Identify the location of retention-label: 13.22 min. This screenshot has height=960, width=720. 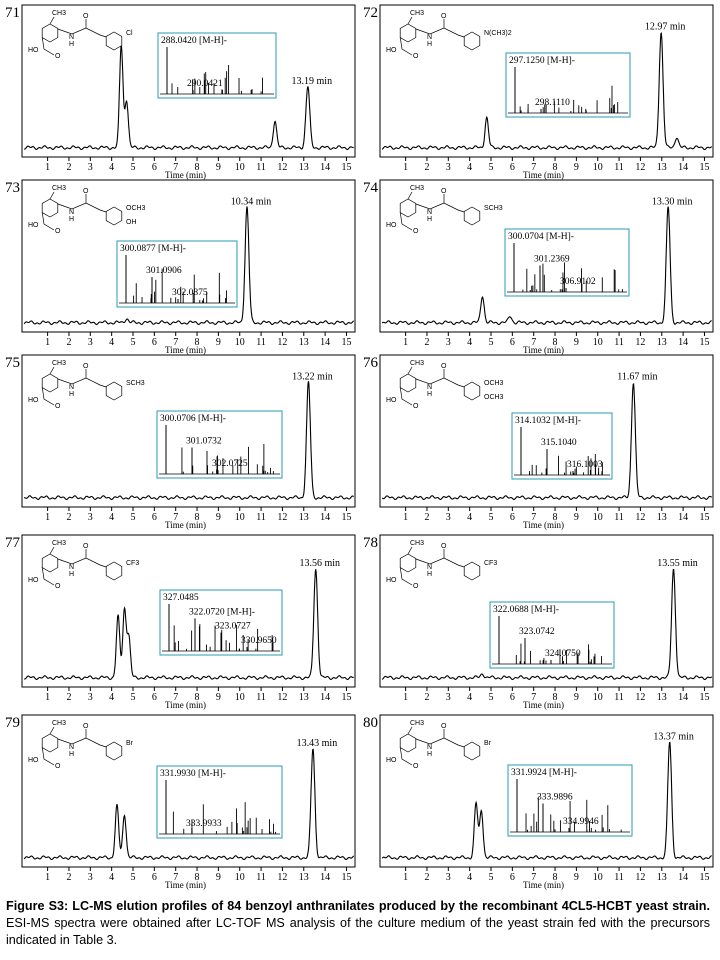
(312, 376).